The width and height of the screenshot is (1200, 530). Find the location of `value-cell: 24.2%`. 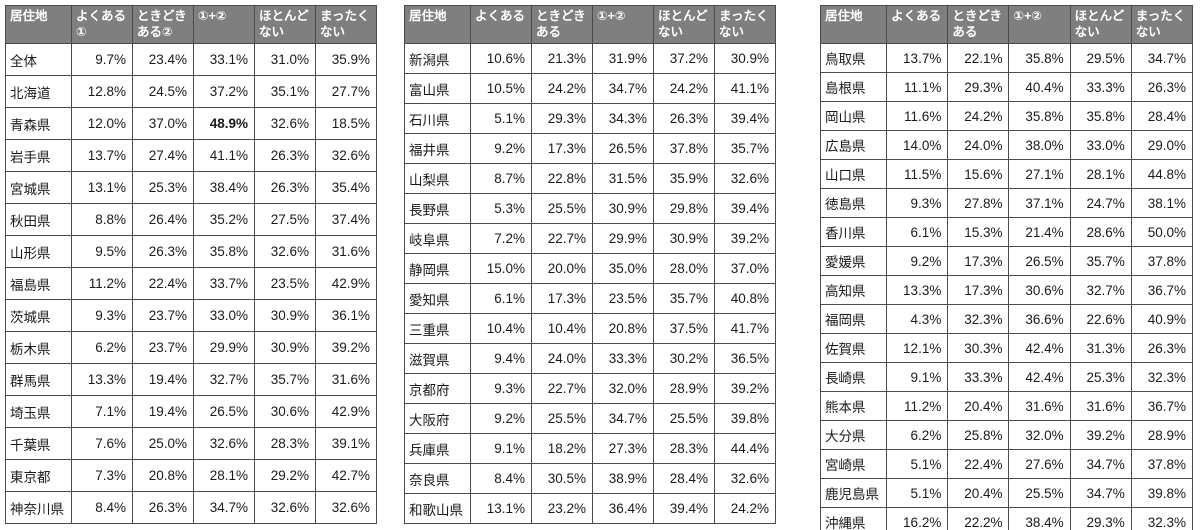

value-cell: 24.2% is located at coordinates (745, 508).